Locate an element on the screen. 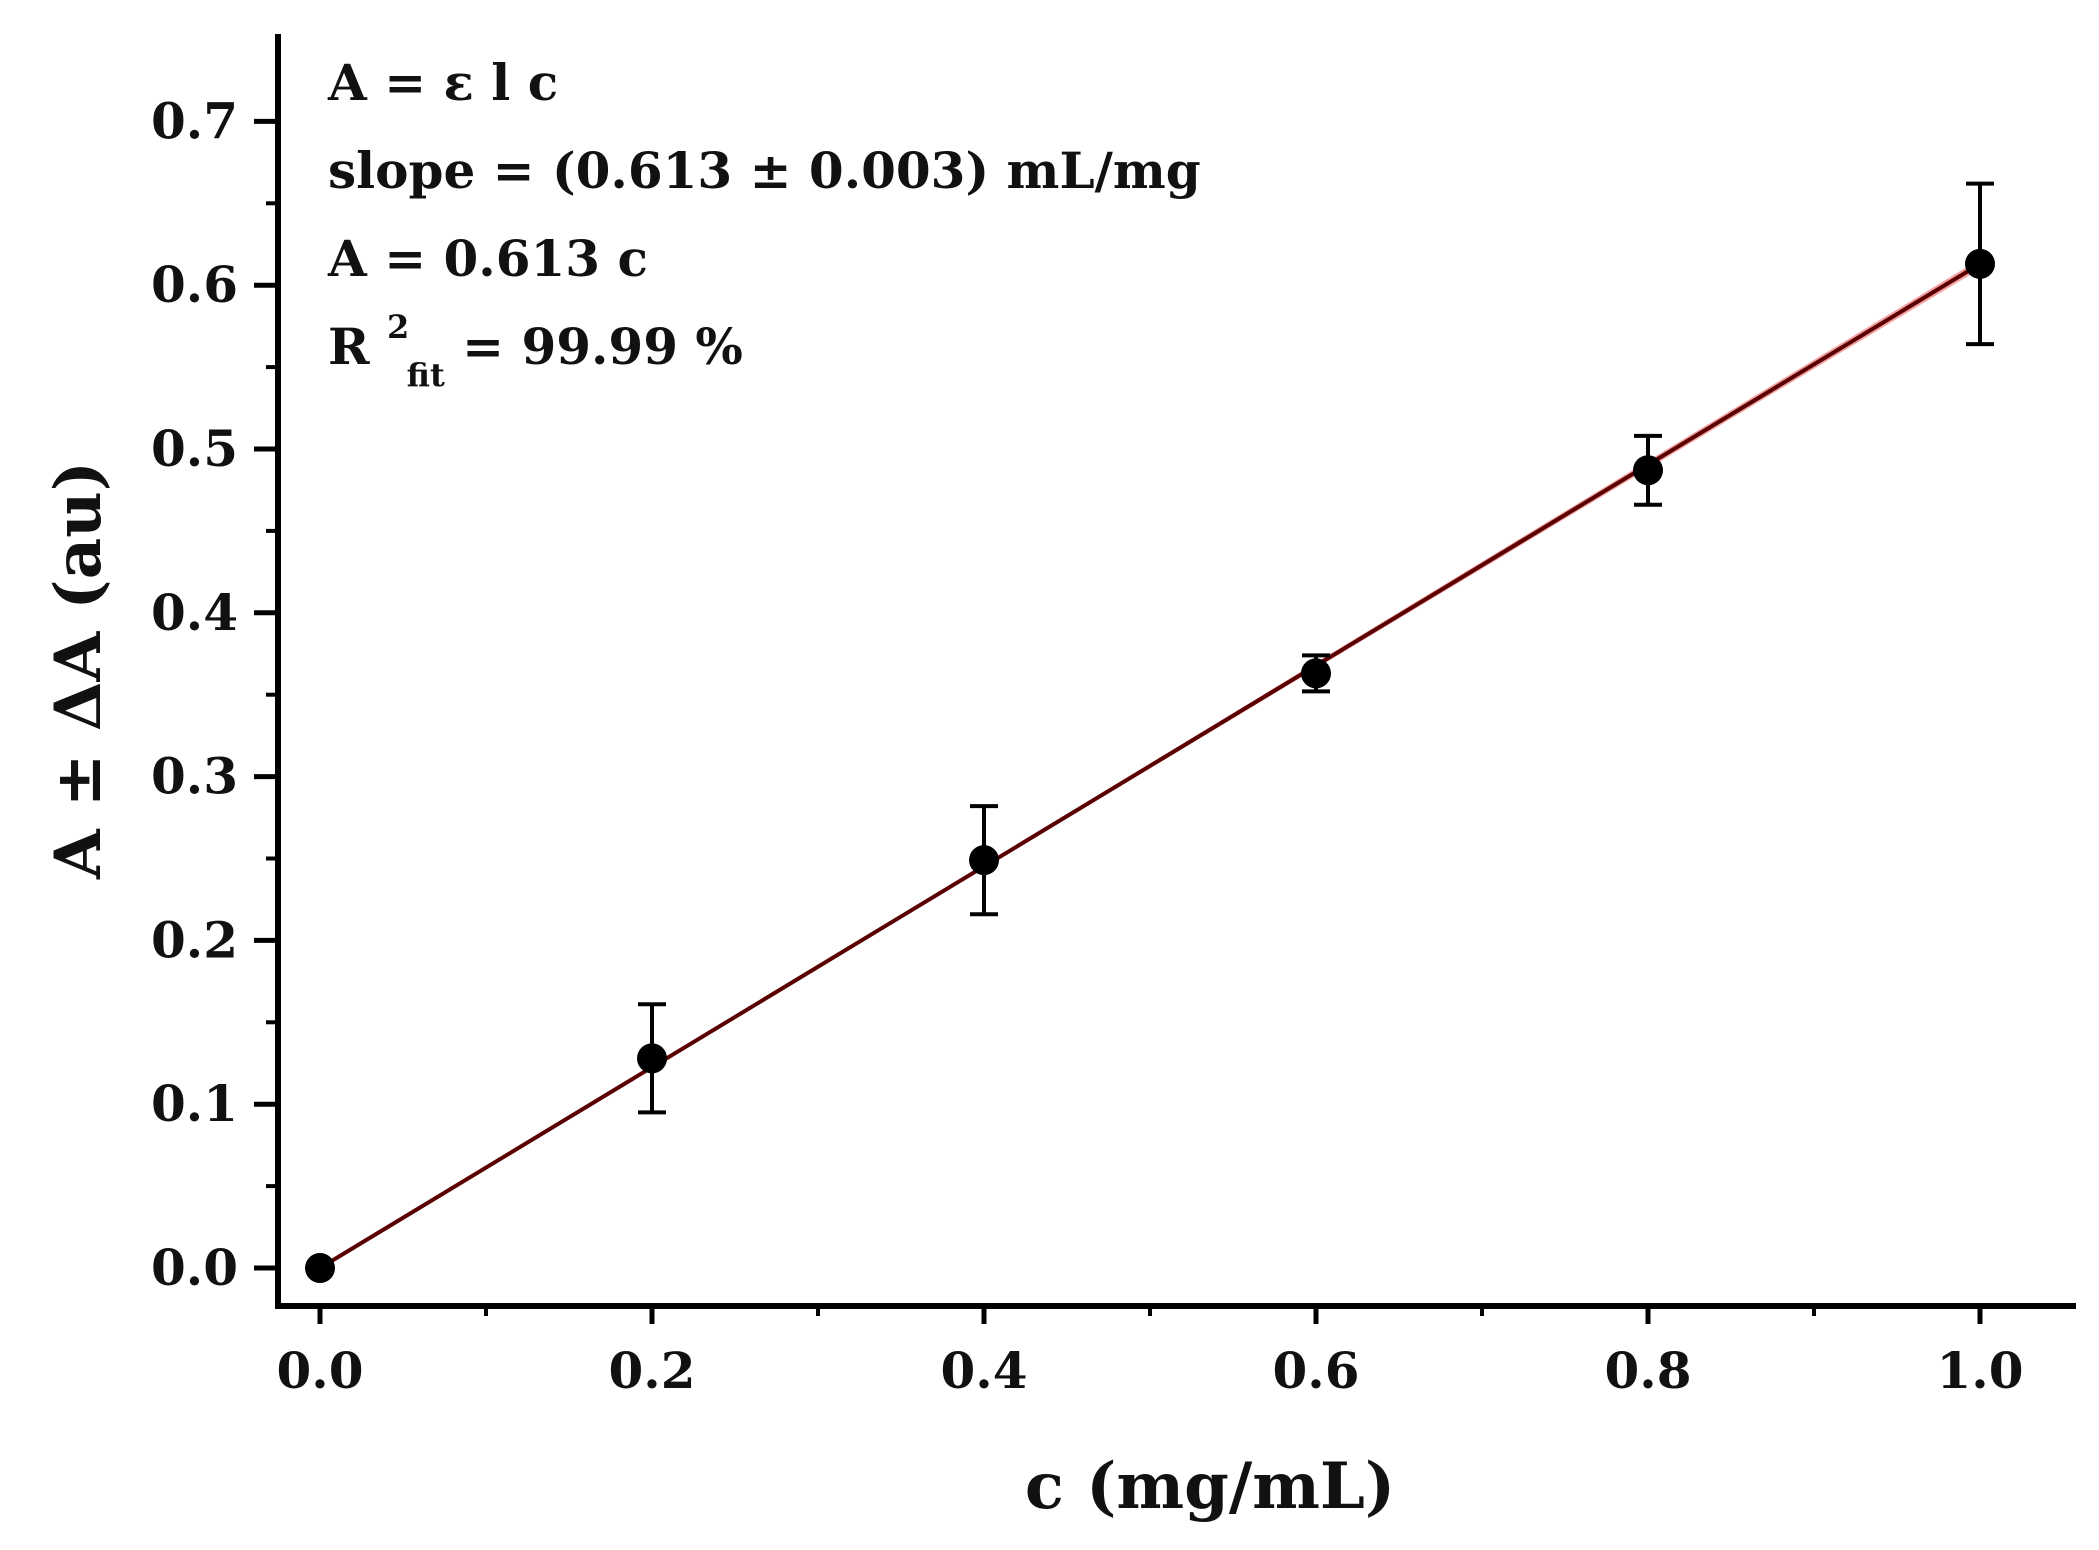 This screenshot has height=1550, width=2099. x-tick-label: 0.8 is located at coordinates (1648, 1370).